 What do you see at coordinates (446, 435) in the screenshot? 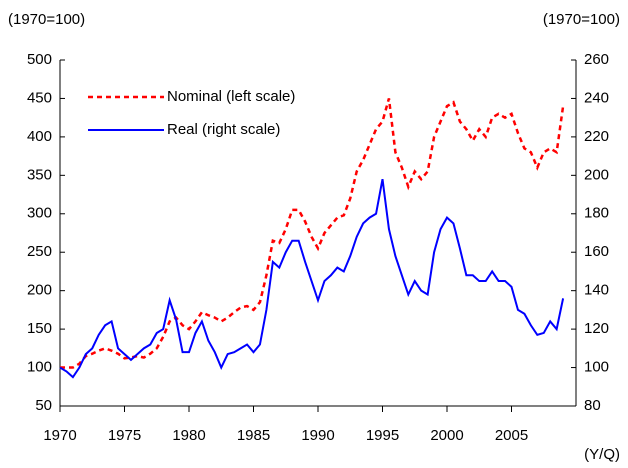
I see `x-tick-label: 2000` at bounding box center [446, 435].